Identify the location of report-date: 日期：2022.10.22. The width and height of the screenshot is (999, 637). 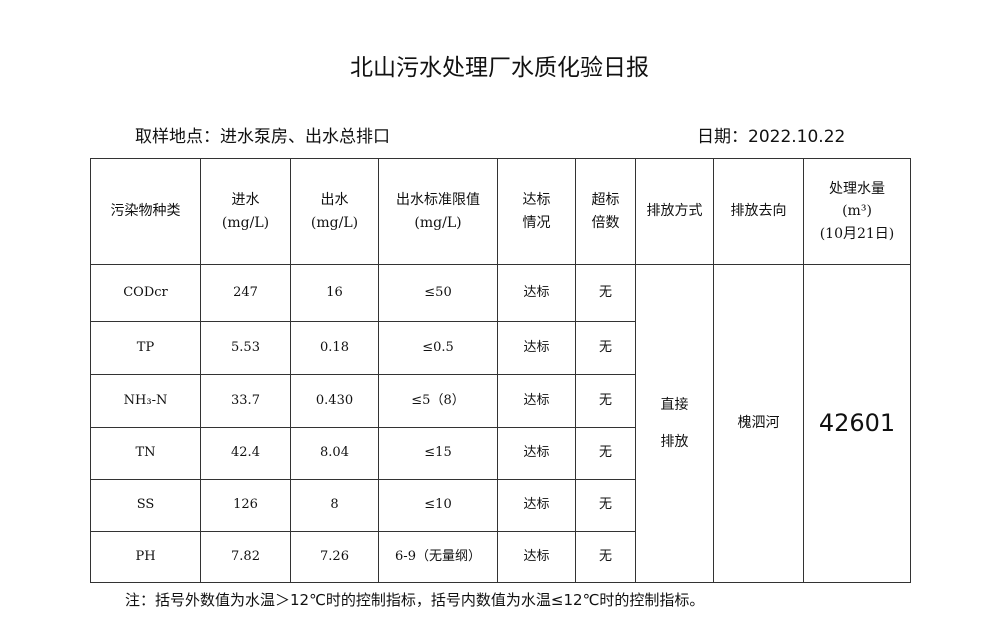
(771, 137).